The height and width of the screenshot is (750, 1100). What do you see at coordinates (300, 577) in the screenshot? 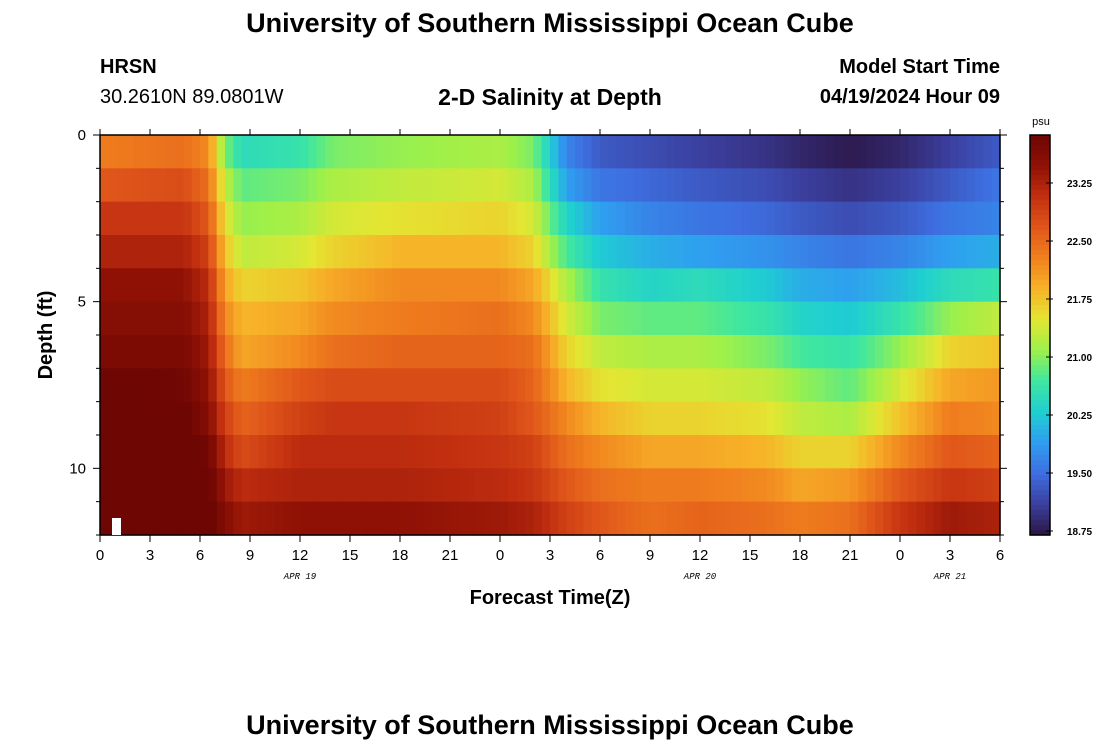
I see `date-label: APR 19` at bounding box center [300, 577].